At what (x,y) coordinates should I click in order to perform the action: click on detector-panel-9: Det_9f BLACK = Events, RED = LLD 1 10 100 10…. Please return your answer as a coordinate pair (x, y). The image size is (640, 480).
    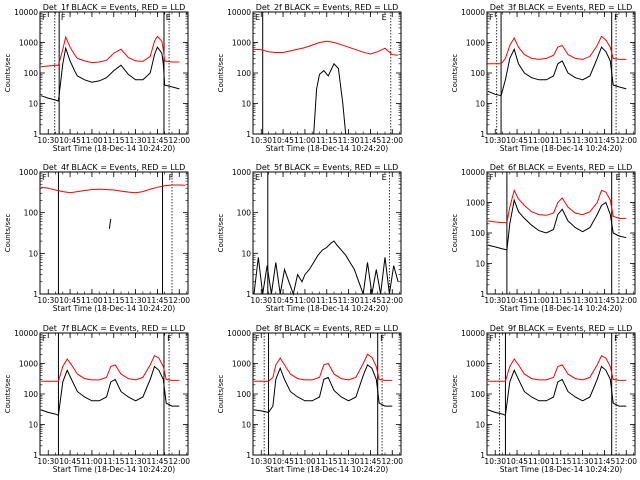
    Looking at the image, I should click on (544, 399).